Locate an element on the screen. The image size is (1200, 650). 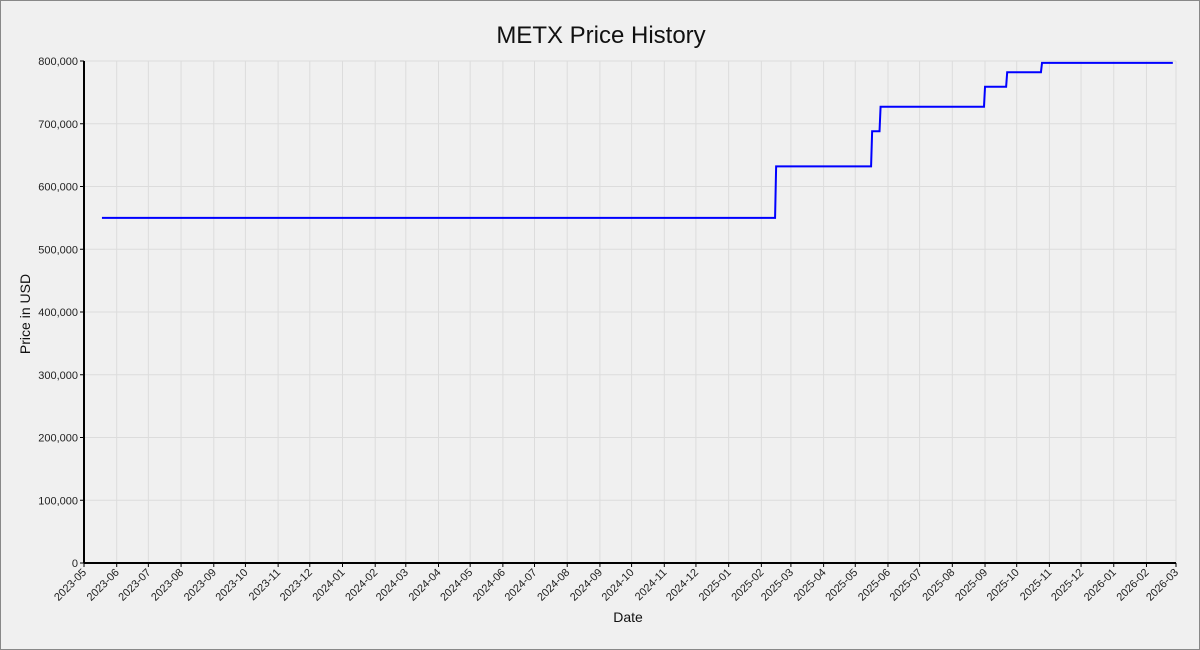
y-tick-label: 200,000 is located at coordinates (58, 439).